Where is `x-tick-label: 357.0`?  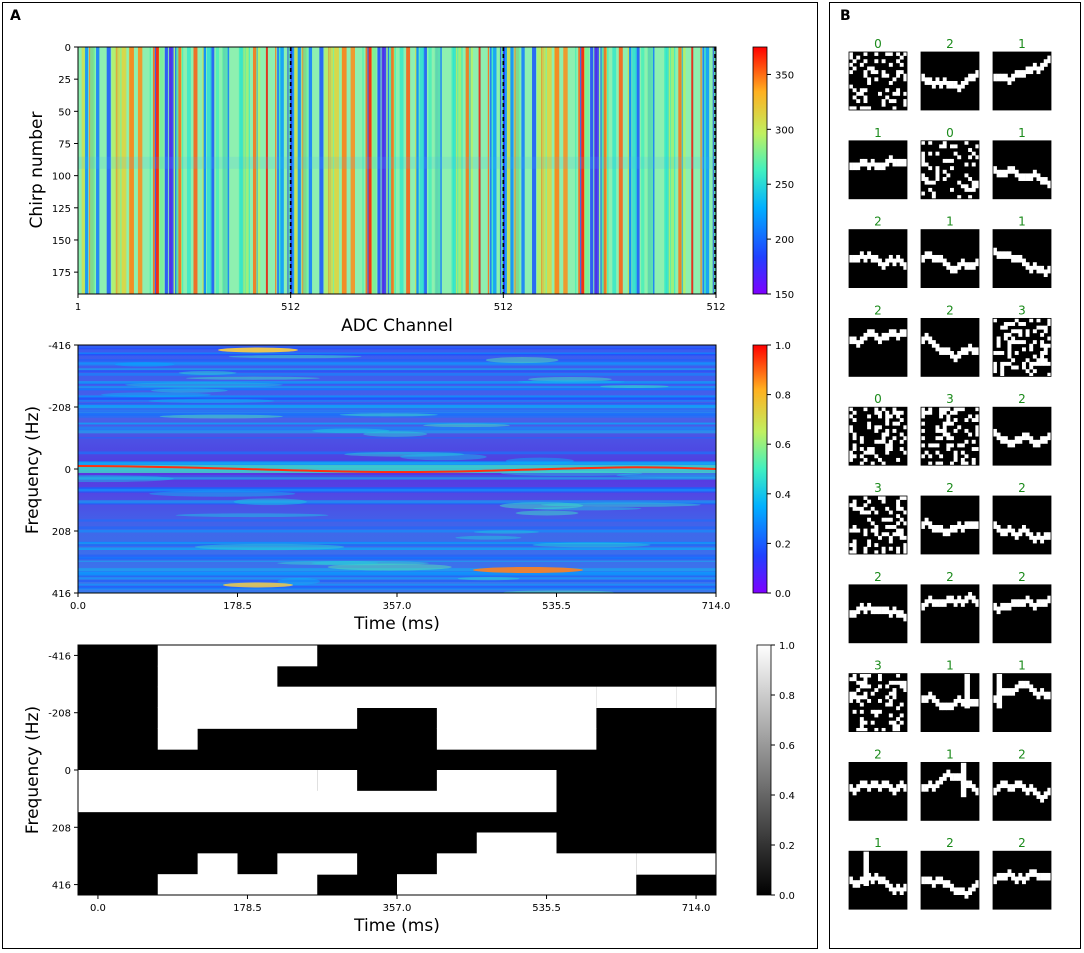
x-tick-label: 357.0 is located at coordinates (397, 606).